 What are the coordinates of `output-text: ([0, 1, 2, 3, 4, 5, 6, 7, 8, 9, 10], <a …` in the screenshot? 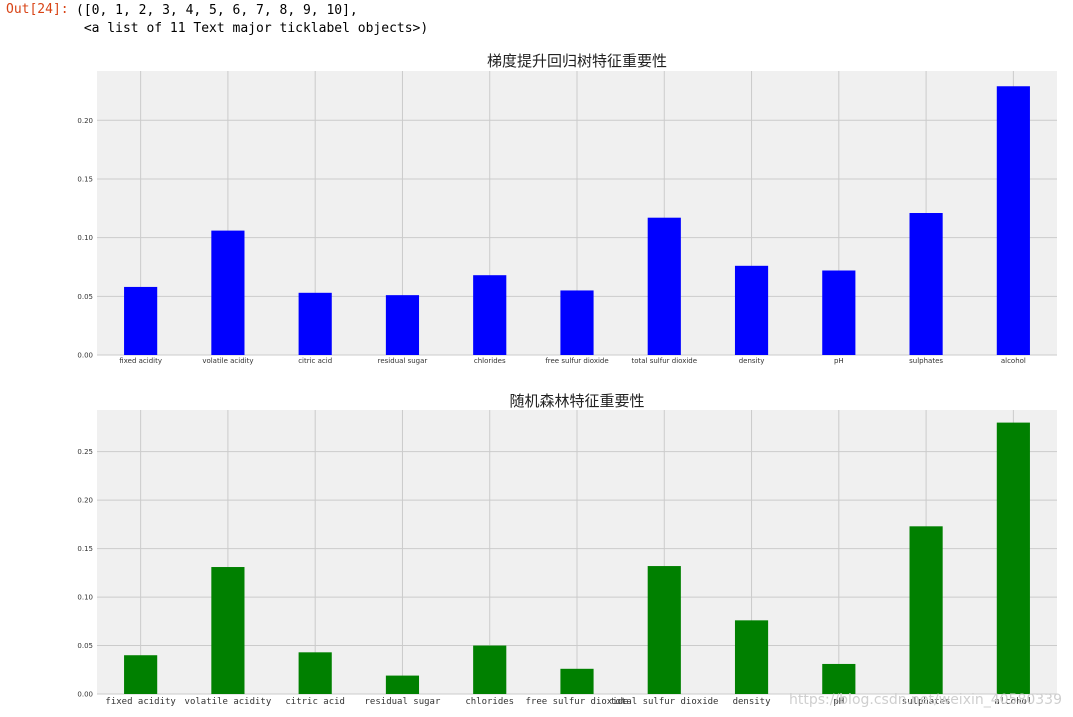 It's located at (252, 20).